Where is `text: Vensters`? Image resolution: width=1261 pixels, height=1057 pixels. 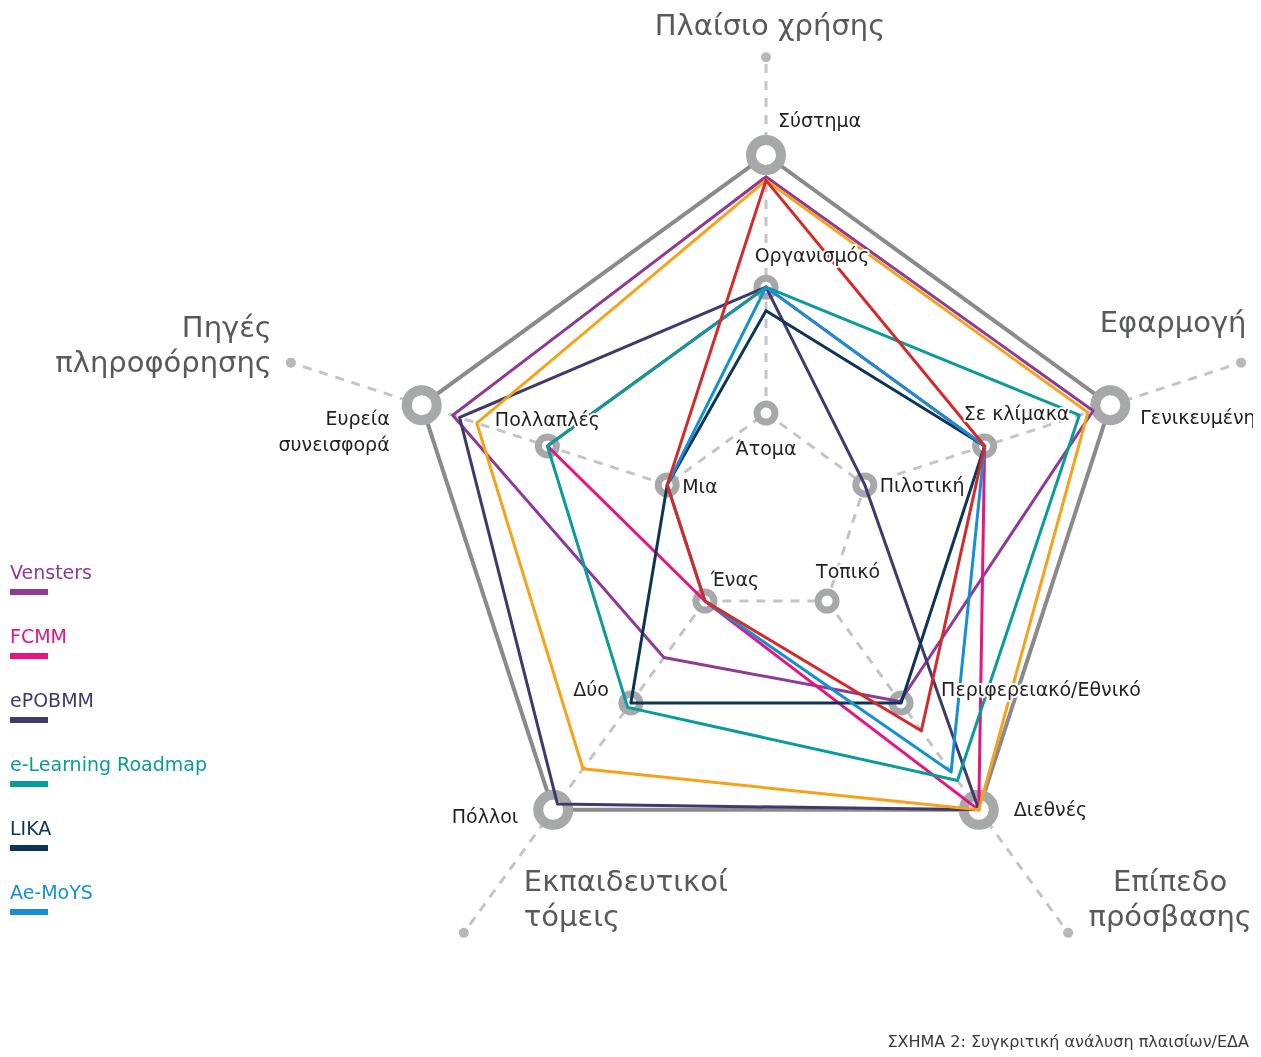 text: Vensters is located at coordinates (51, 572).